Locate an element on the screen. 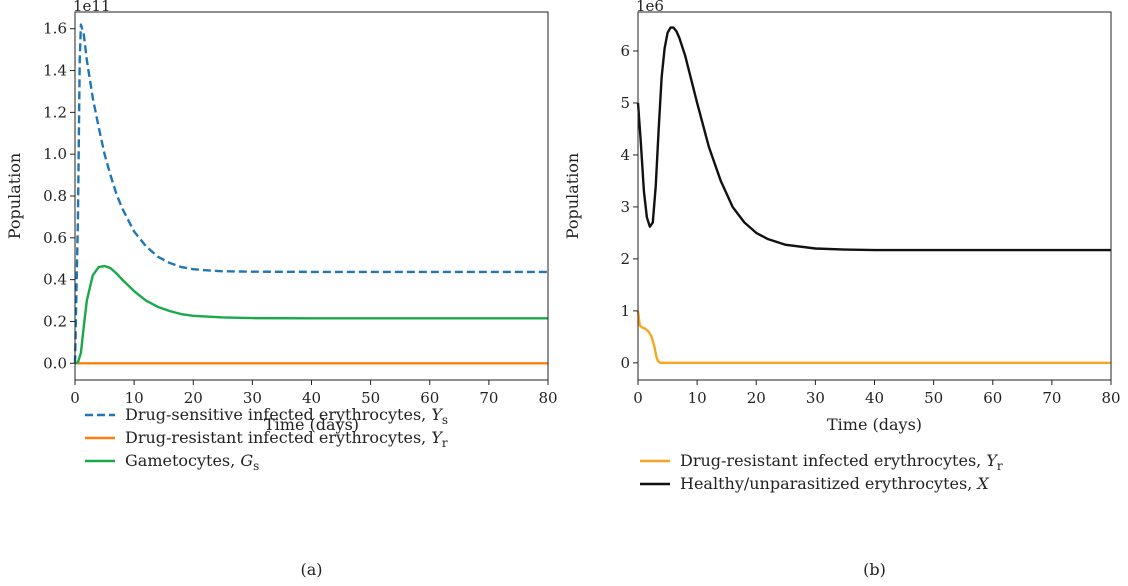 Image resolution: width=1128 pixels, height=586 pixels. y-tick-label: 0.0 is located at coordinates (55, 363).